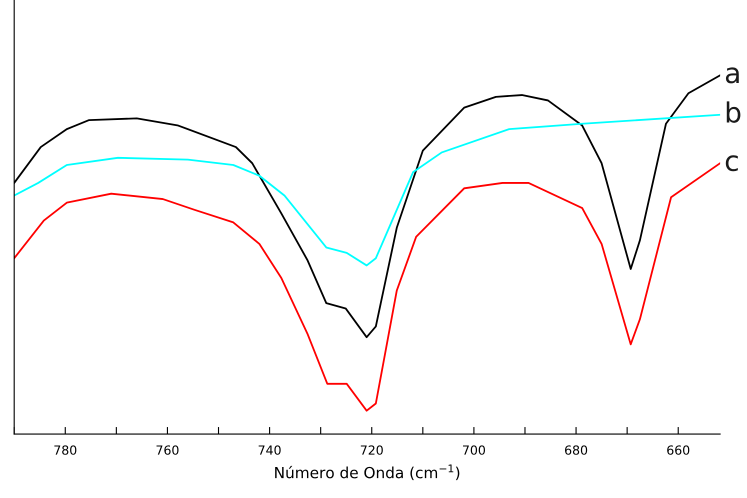  Describe the element at coordinates (732, 75) in the screenshot. I see `series-label: a` at that location.